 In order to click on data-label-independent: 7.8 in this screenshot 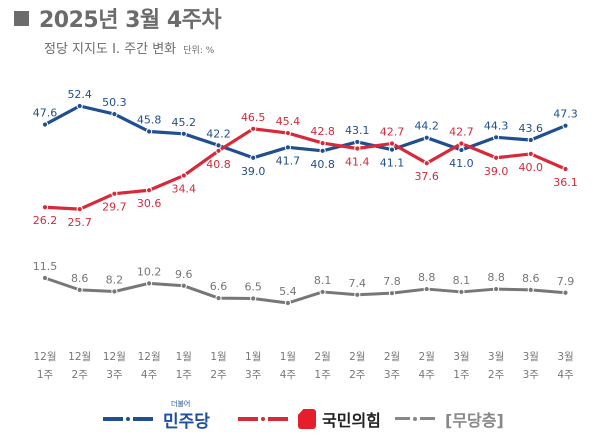, I will do `click(392, 281)`.